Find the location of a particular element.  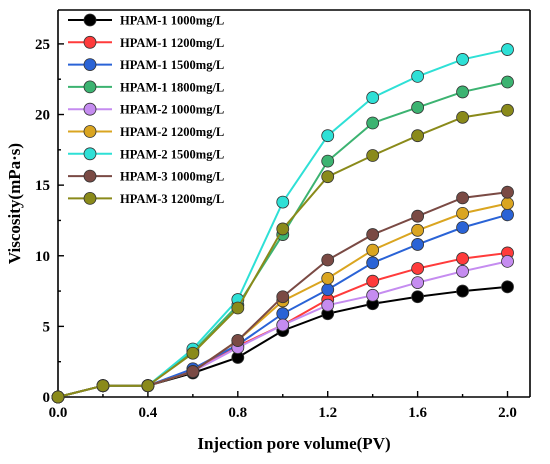

x-tick-label: 0.0 is located at coordinates (58, 413).